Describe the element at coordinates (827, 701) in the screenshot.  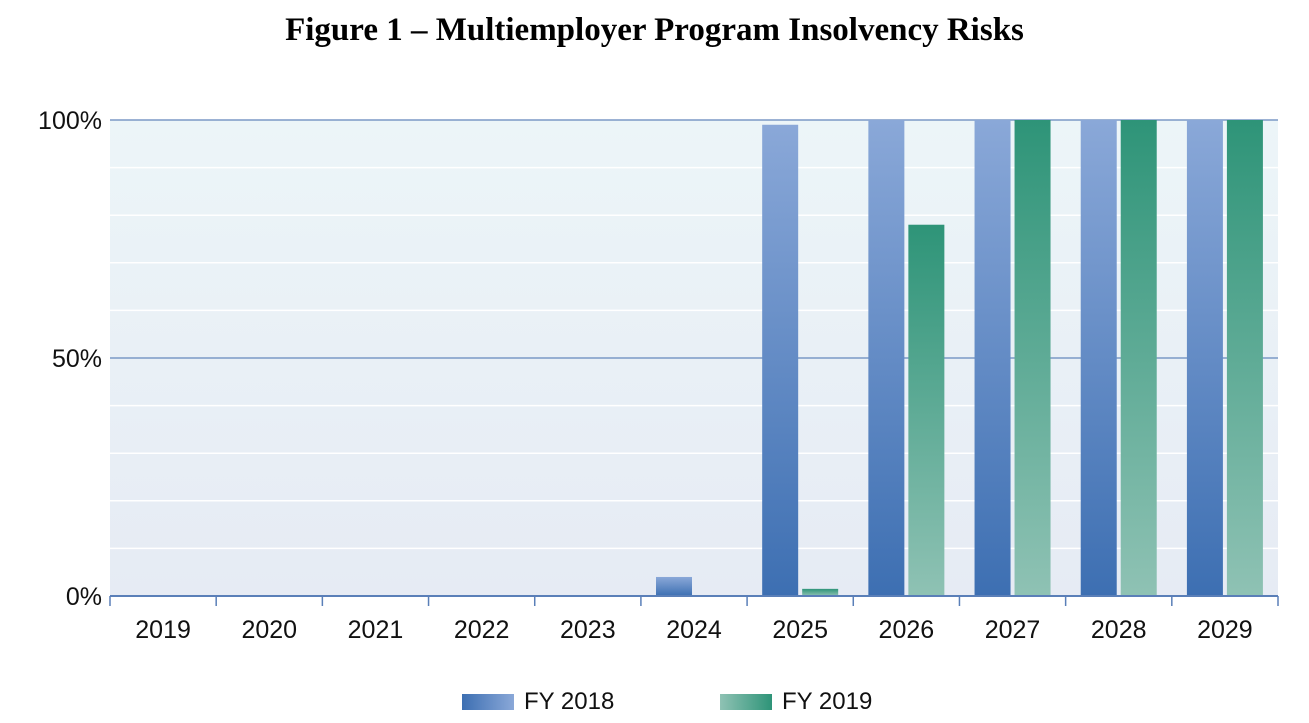
I see `legend-label-series-2: FY 2019` at that location.